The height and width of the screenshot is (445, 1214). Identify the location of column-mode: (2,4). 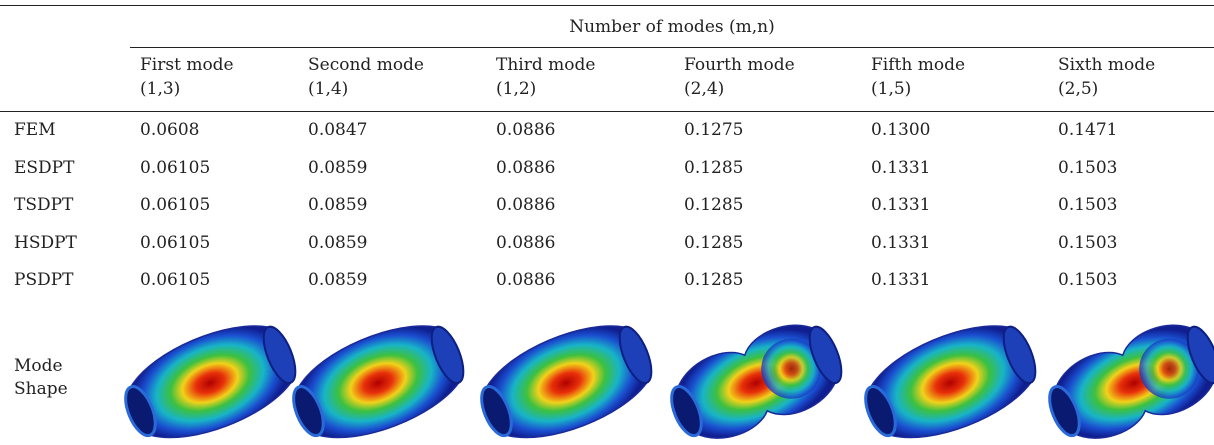
(704, 89).